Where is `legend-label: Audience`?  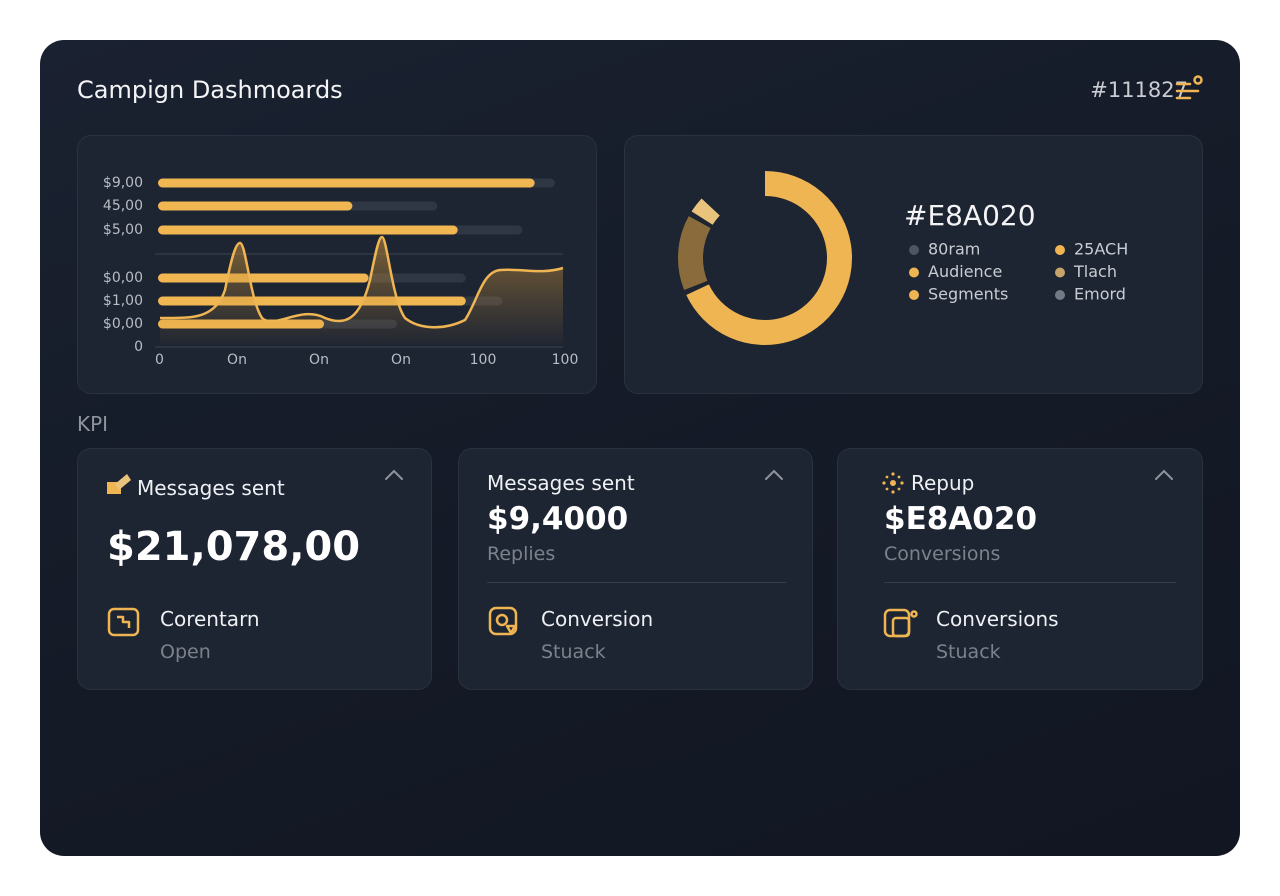
legend-label: Audience is located at coordinates (965, 271).